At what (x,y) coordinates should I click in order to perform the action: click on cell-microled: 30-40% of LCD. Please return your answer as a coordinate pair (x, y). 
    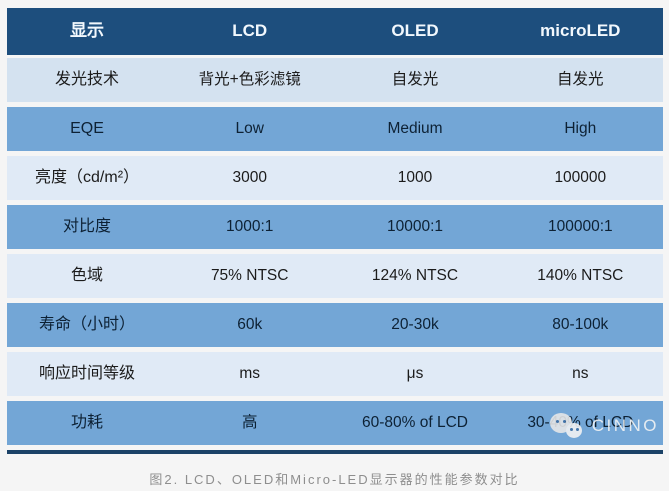
    Looking at the image, I should click on (580, 422).